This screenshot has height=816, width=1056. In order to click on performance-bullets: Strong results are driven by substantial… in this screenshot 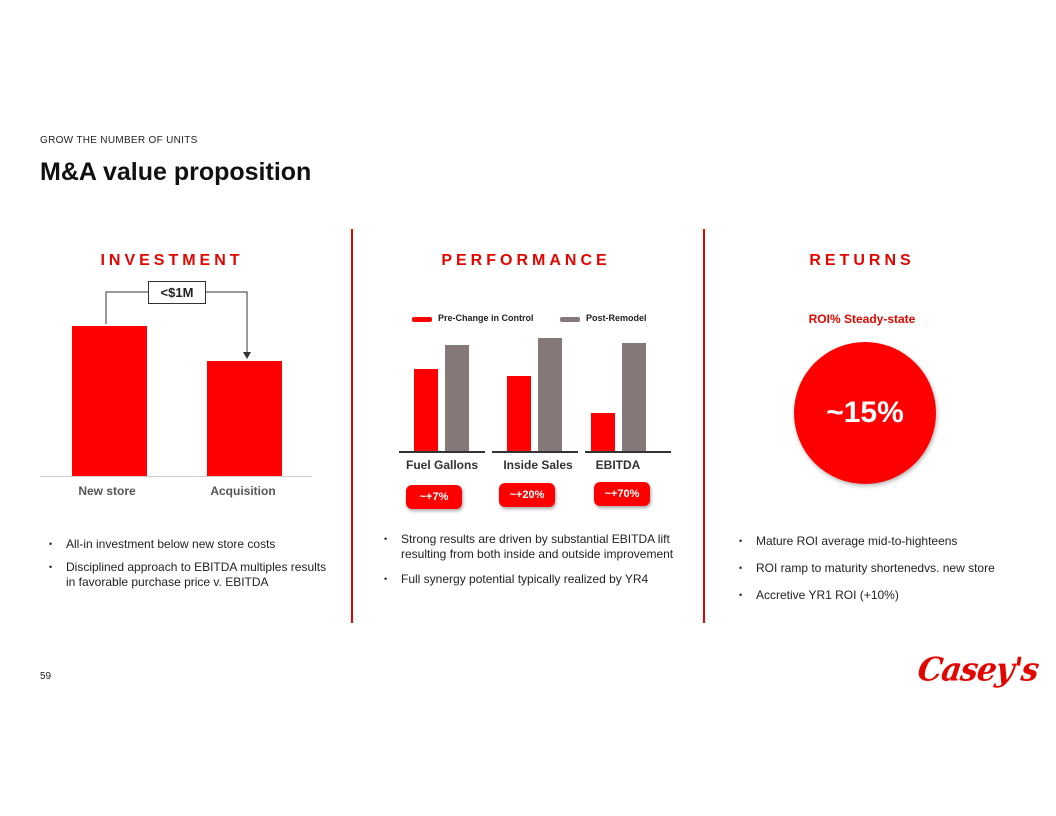, I will do `click(525, 563)`.